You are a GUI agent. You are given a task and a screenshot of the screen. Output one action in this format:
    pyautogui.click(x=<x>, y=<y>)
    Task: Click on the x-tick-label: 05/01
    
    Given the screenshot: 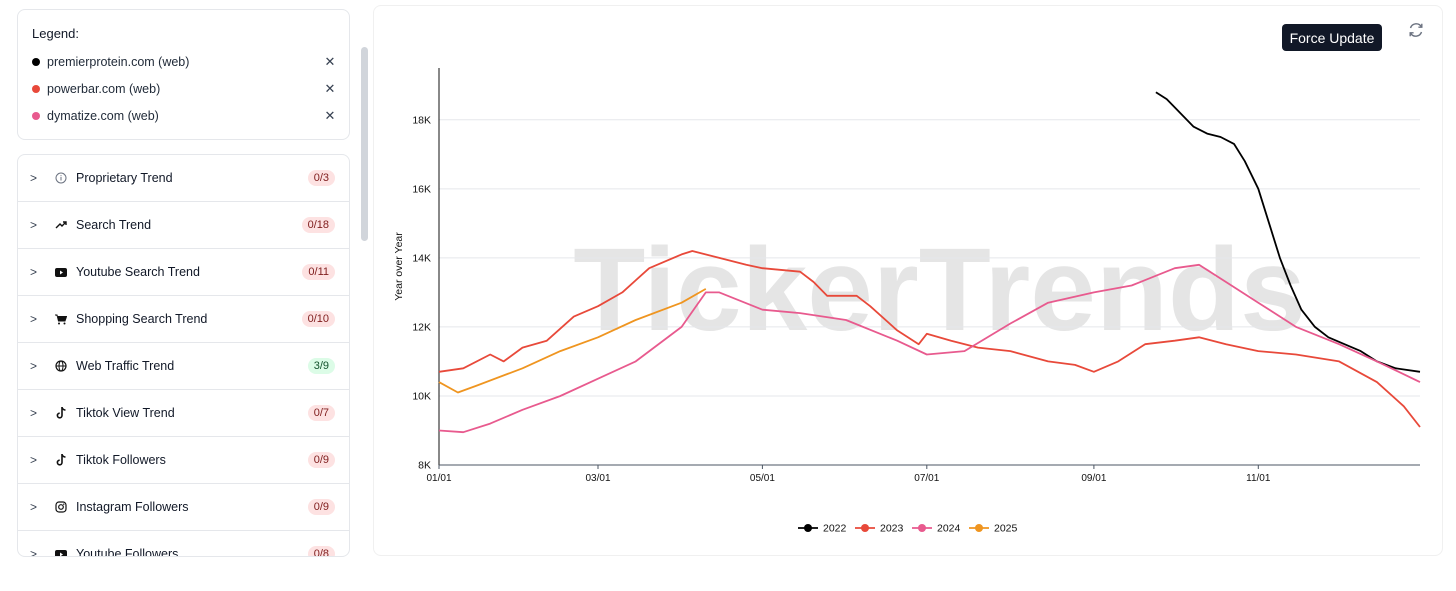 What is the action you would take?
    pyautogui.click(x=762, y=478)
    